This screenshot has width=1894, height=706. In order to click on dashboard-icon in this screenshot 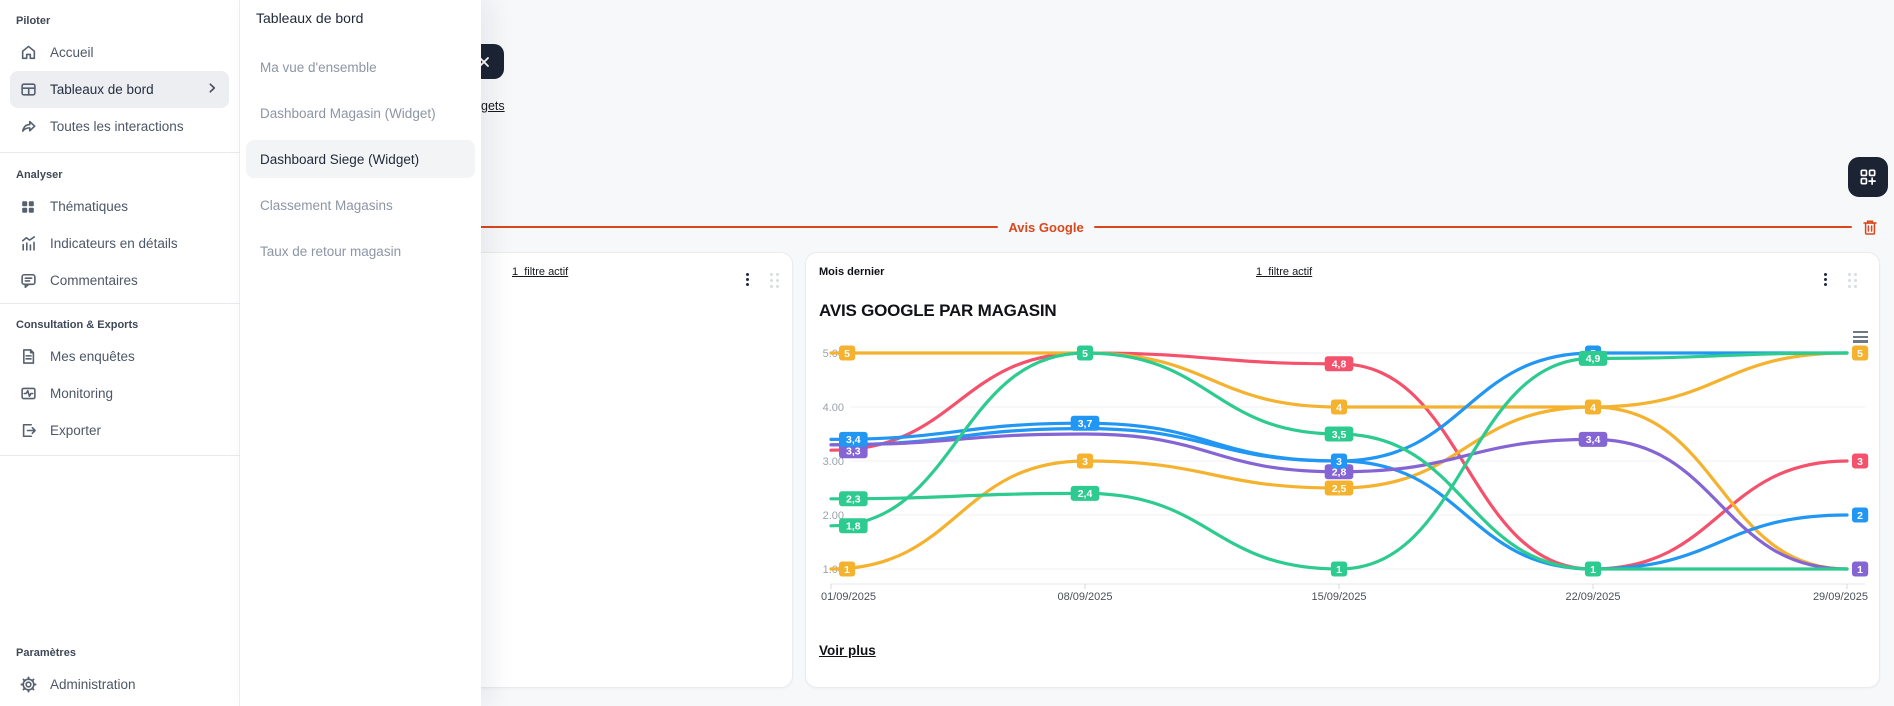, I will do `click(29, 90)`.